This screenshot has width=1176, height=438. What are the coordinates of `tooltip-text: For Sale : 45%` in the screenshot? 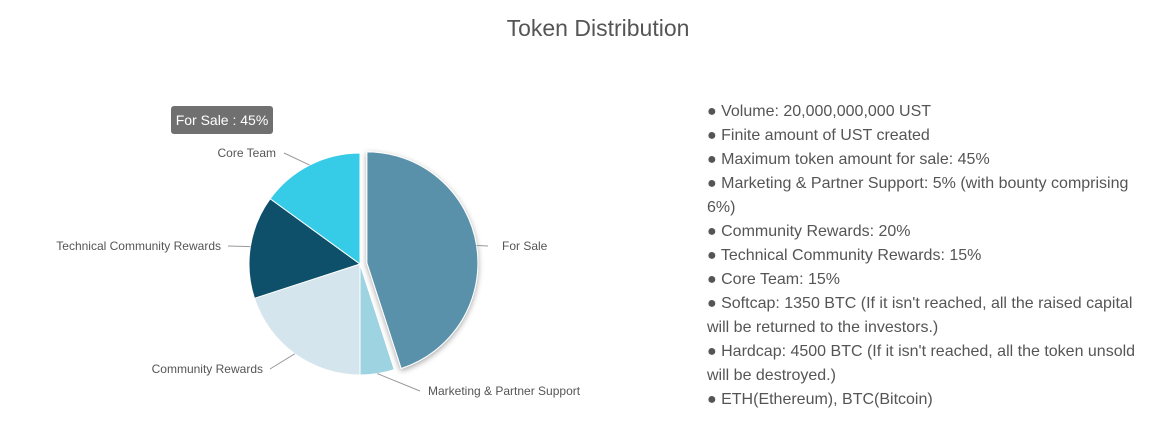 It's located at (222, 120).